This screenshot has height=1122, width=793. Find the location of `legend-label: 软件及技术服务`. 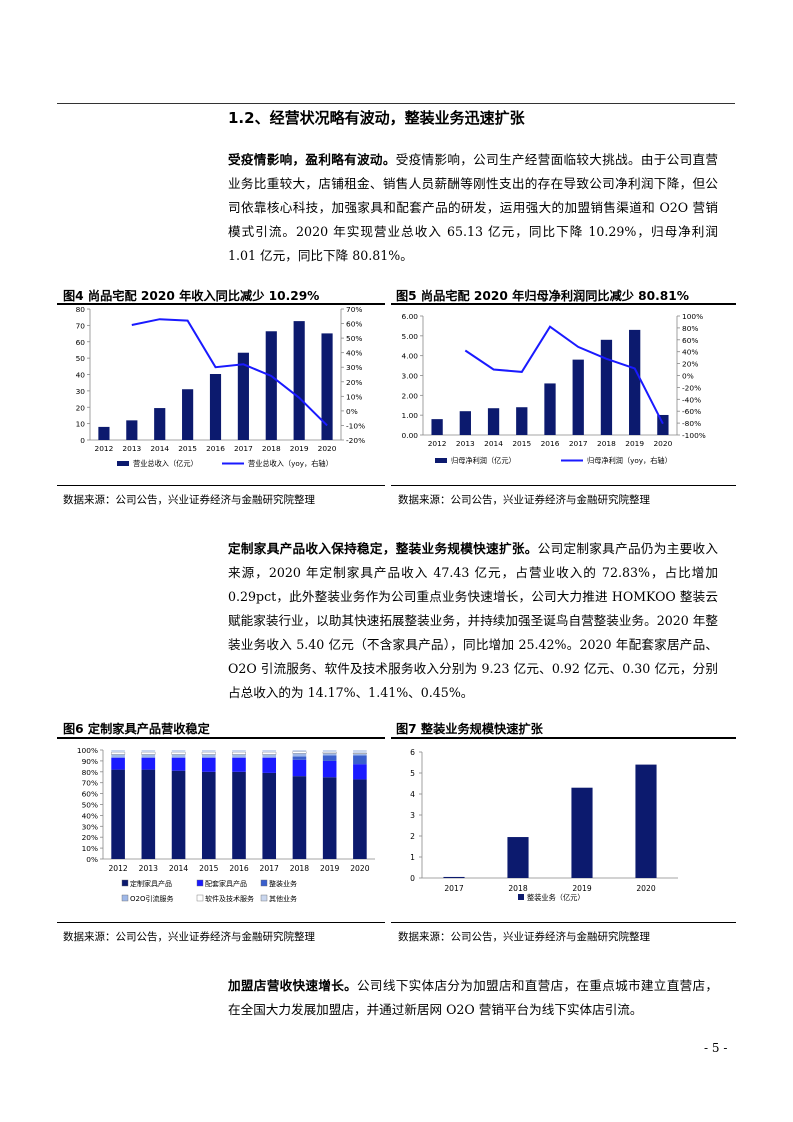

legend-label: 软件及技术服务 is located at coordinates (229, 898).